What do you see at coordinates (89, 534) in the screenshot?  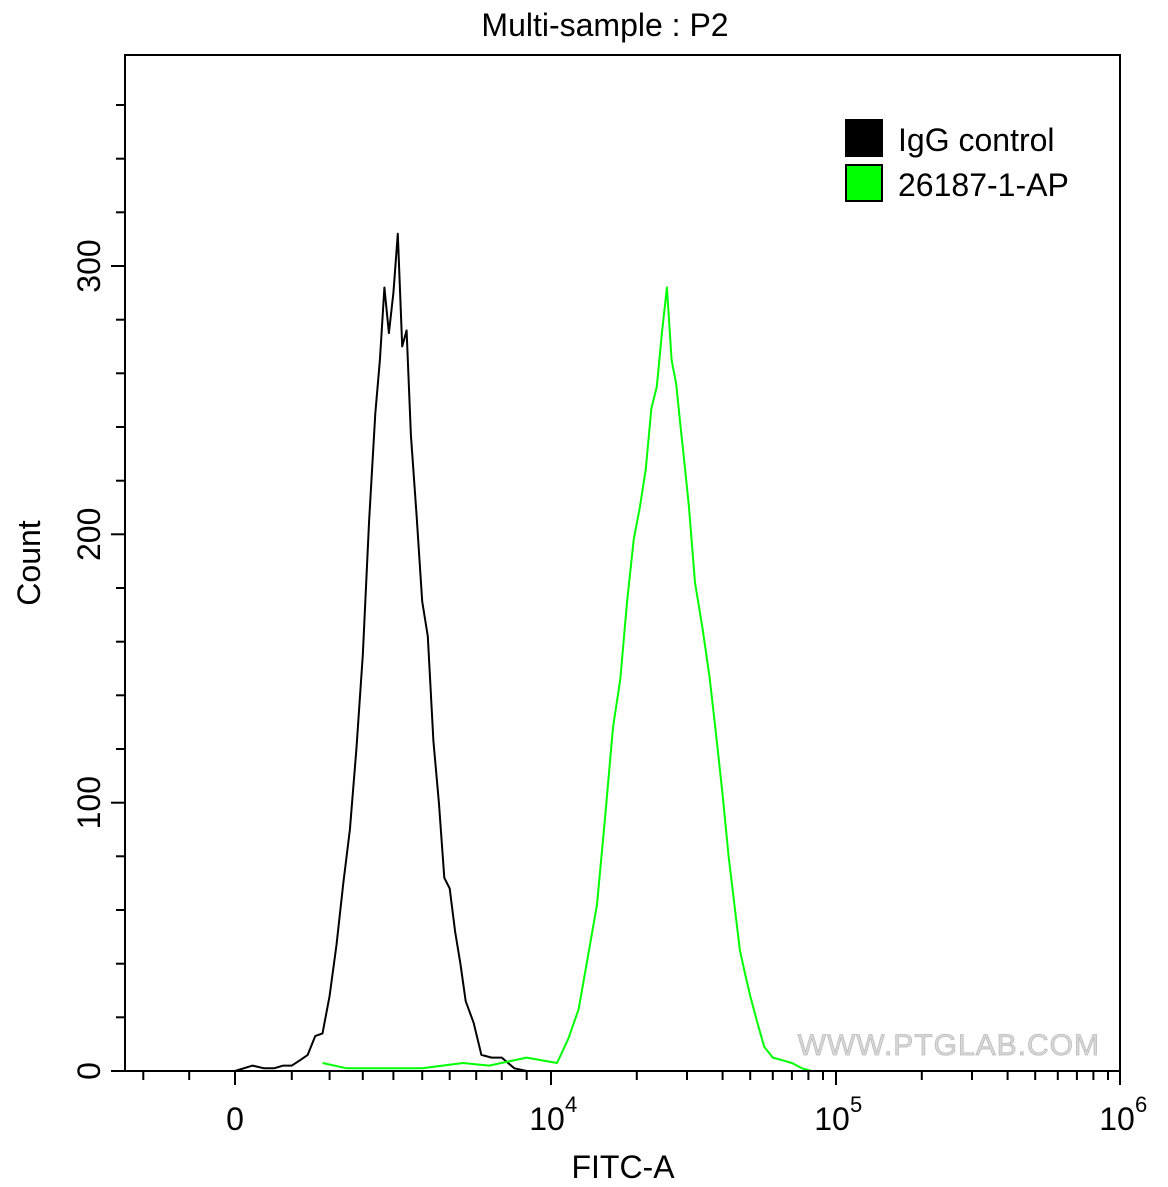 I see `y-tick-label: 200` at bounding box center [89, 534].